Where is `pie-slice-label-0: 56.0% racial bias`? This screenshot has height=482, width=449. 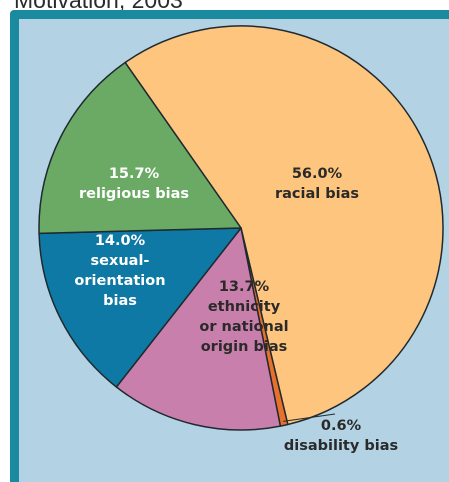
pie-slice-label-0: 56.0% racial bias is located at coordinates (317, 184).